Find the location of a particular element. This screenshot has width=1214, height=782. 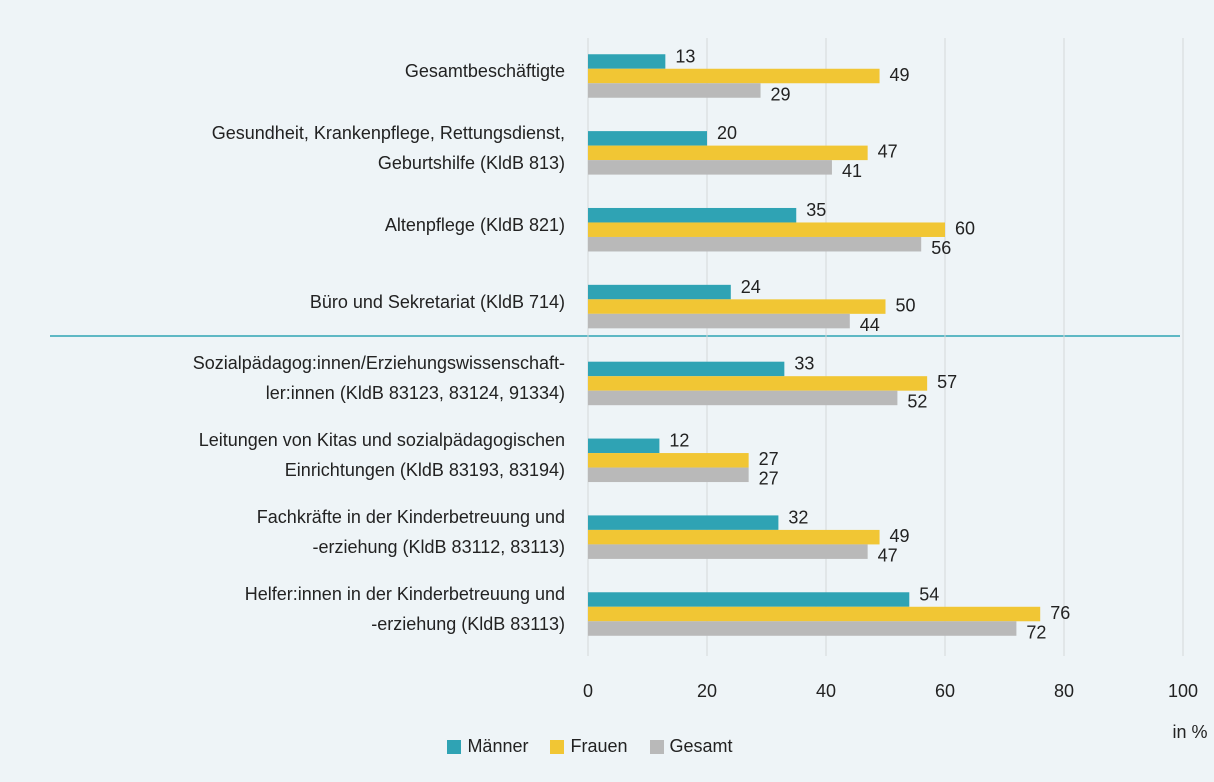

legend-label: Gesamt is located at coordinates (701, 746).